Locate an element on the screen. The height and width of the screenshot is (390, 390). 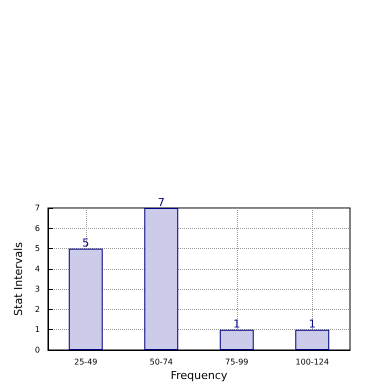
y-axis-title: Stat Intervals is located at coordinates (19, 279).